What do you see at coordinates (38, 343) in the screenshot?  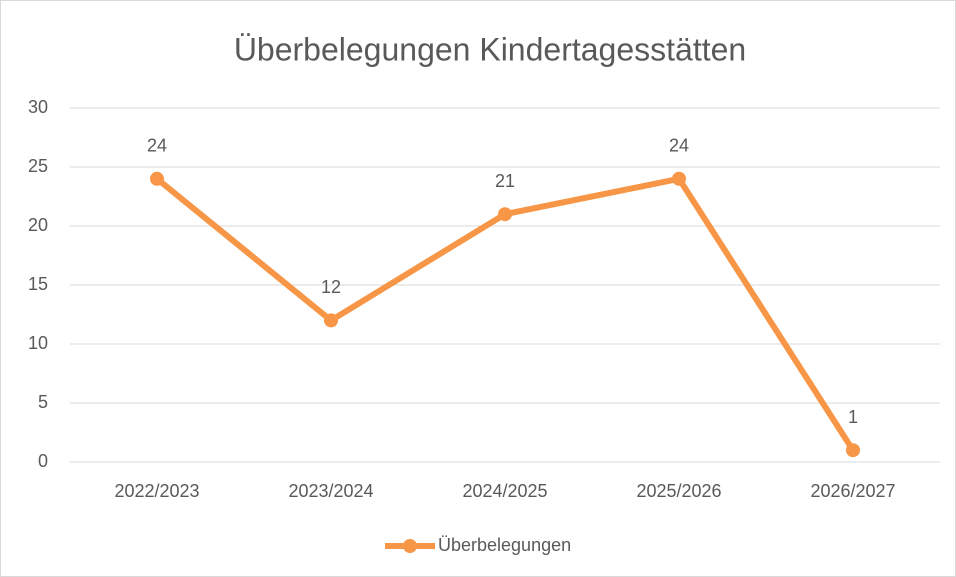 I see `y-tick-label: 10` at bounding box center [38, 343].